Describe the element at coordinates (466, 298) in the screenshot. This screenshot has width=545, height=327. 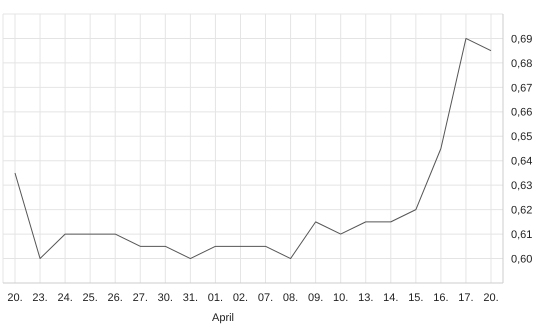
I see `x-tick-label: 17.` at that location.